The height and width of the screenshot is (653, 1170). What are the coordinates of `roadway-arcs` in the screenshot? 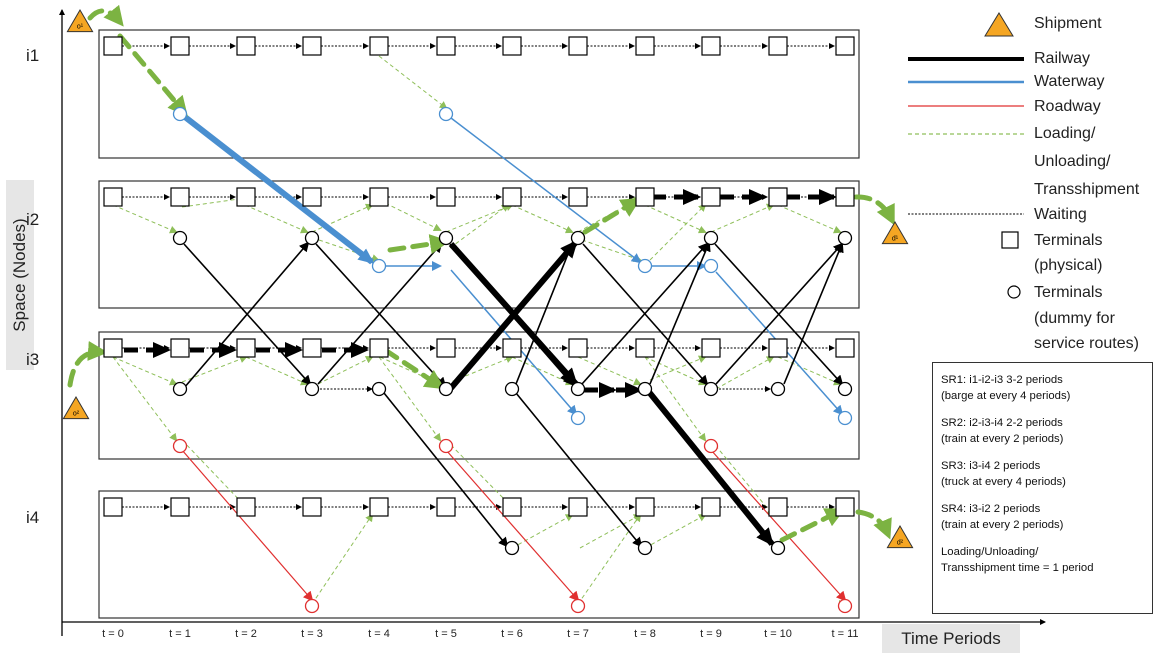 It's located at (514, 525).